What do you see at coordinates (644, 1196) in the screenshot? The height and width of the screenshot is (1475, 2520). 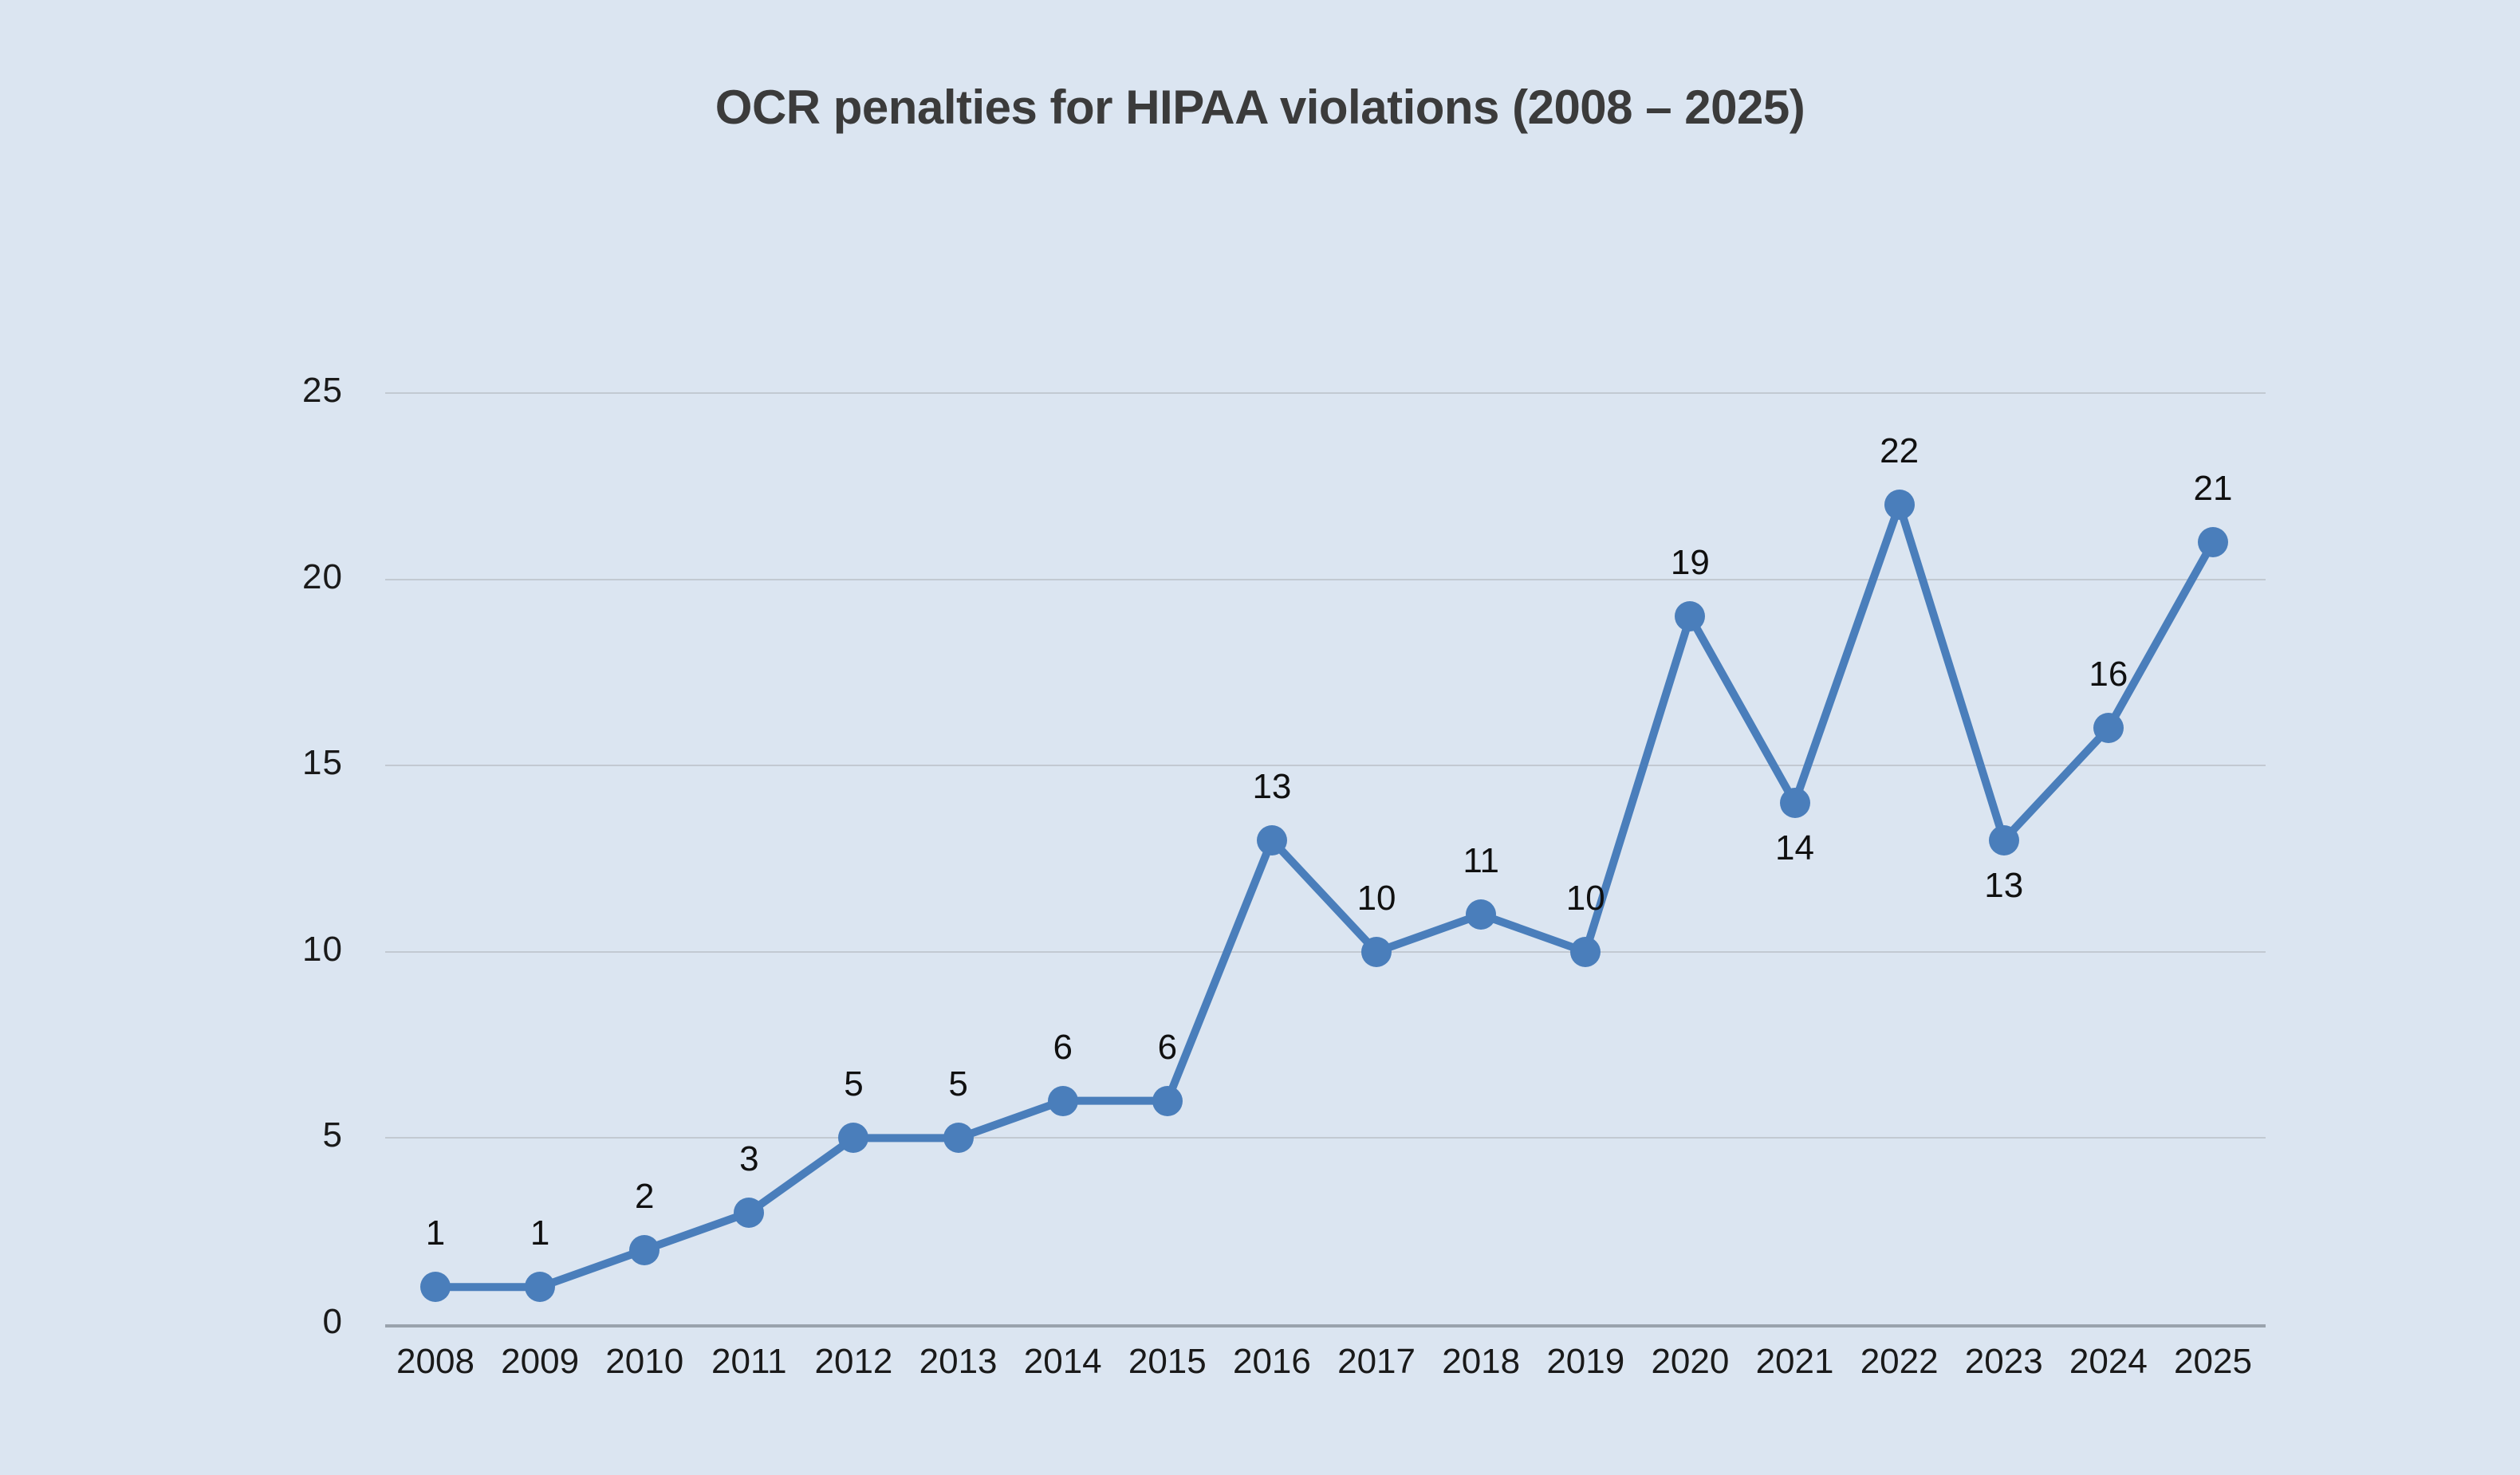 I see `data-value-label: 2` at bounding box center [644, 1196].